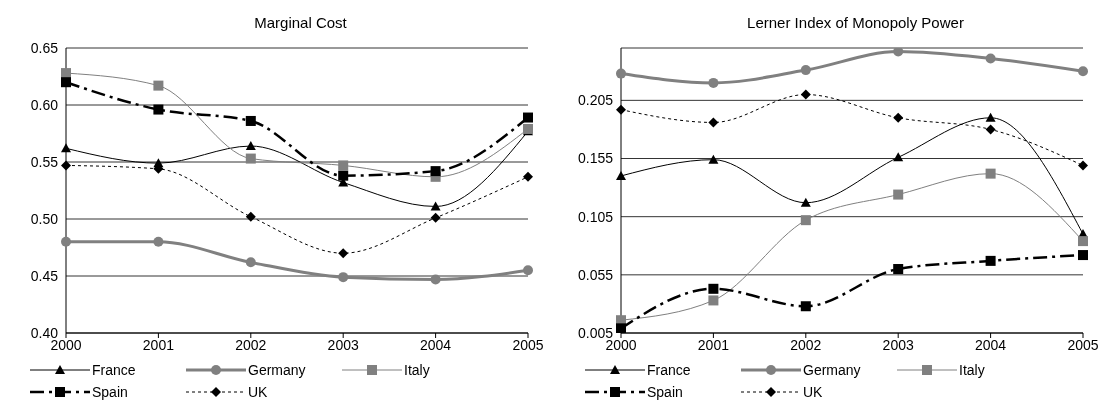 This screenshot has width=1111, height=411. Describe the element at coordinates (44, 332) in the screenshot. I see `y-tick-label: 0.40` at that location.